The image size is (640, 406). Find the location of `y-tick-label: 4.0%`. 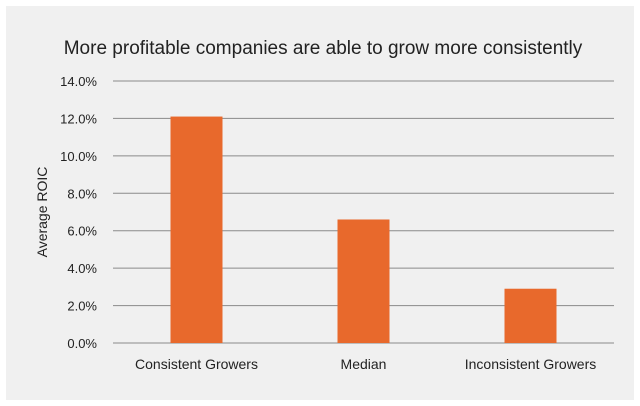

y-tick-label: 4.0% is located at coordinates (82, 268).